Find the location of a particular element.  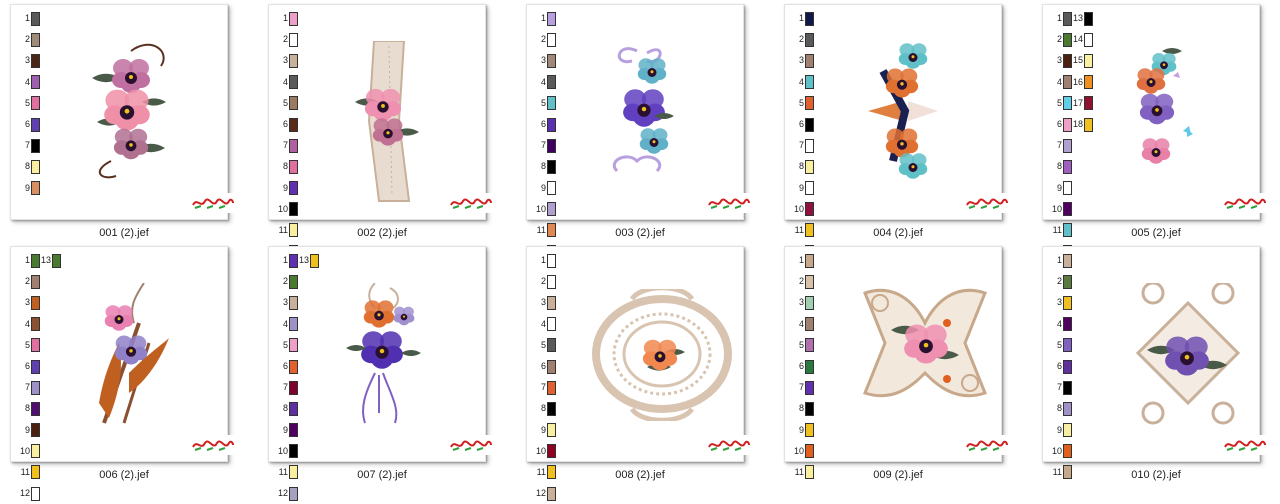

file-item: 1 2 3 4 5 6 7 8 9 10 11 009 (2).jef is located at coordinates (902, 364).